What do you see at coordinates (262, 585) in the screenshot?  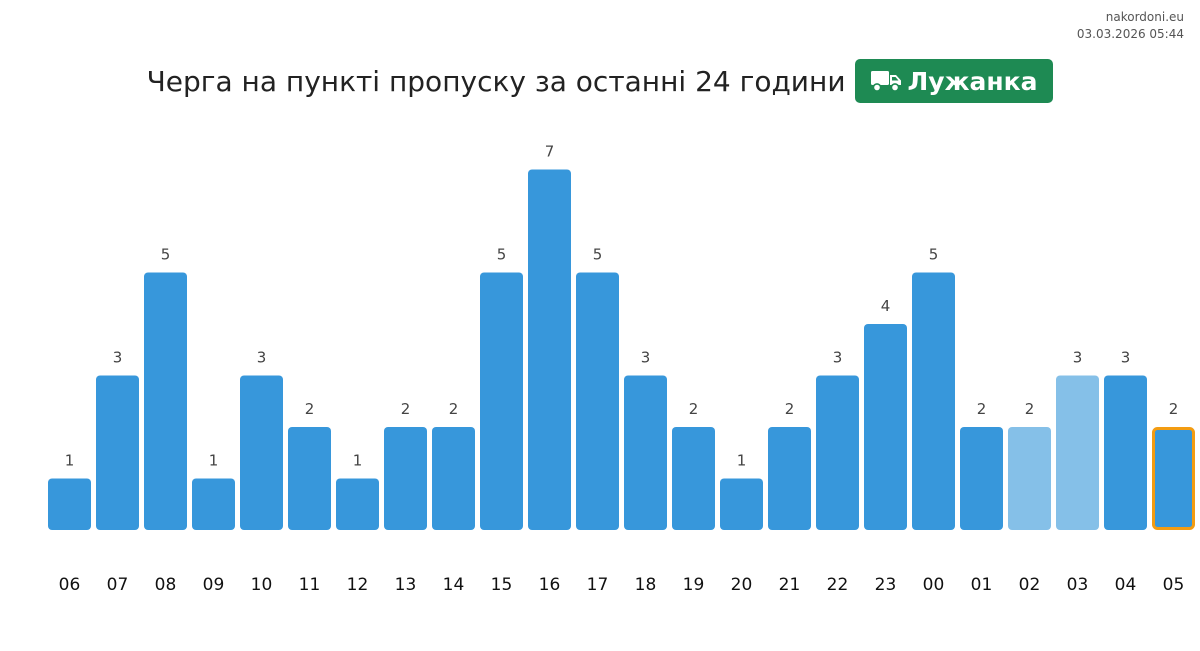 I see `x-tick-label-10: 10` at bounding box center [262, 585].